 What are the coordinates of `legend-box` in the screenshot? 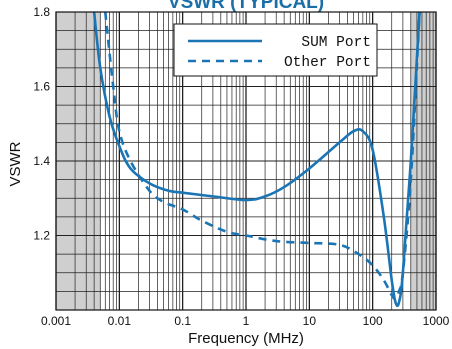 It's located at (275, 50).